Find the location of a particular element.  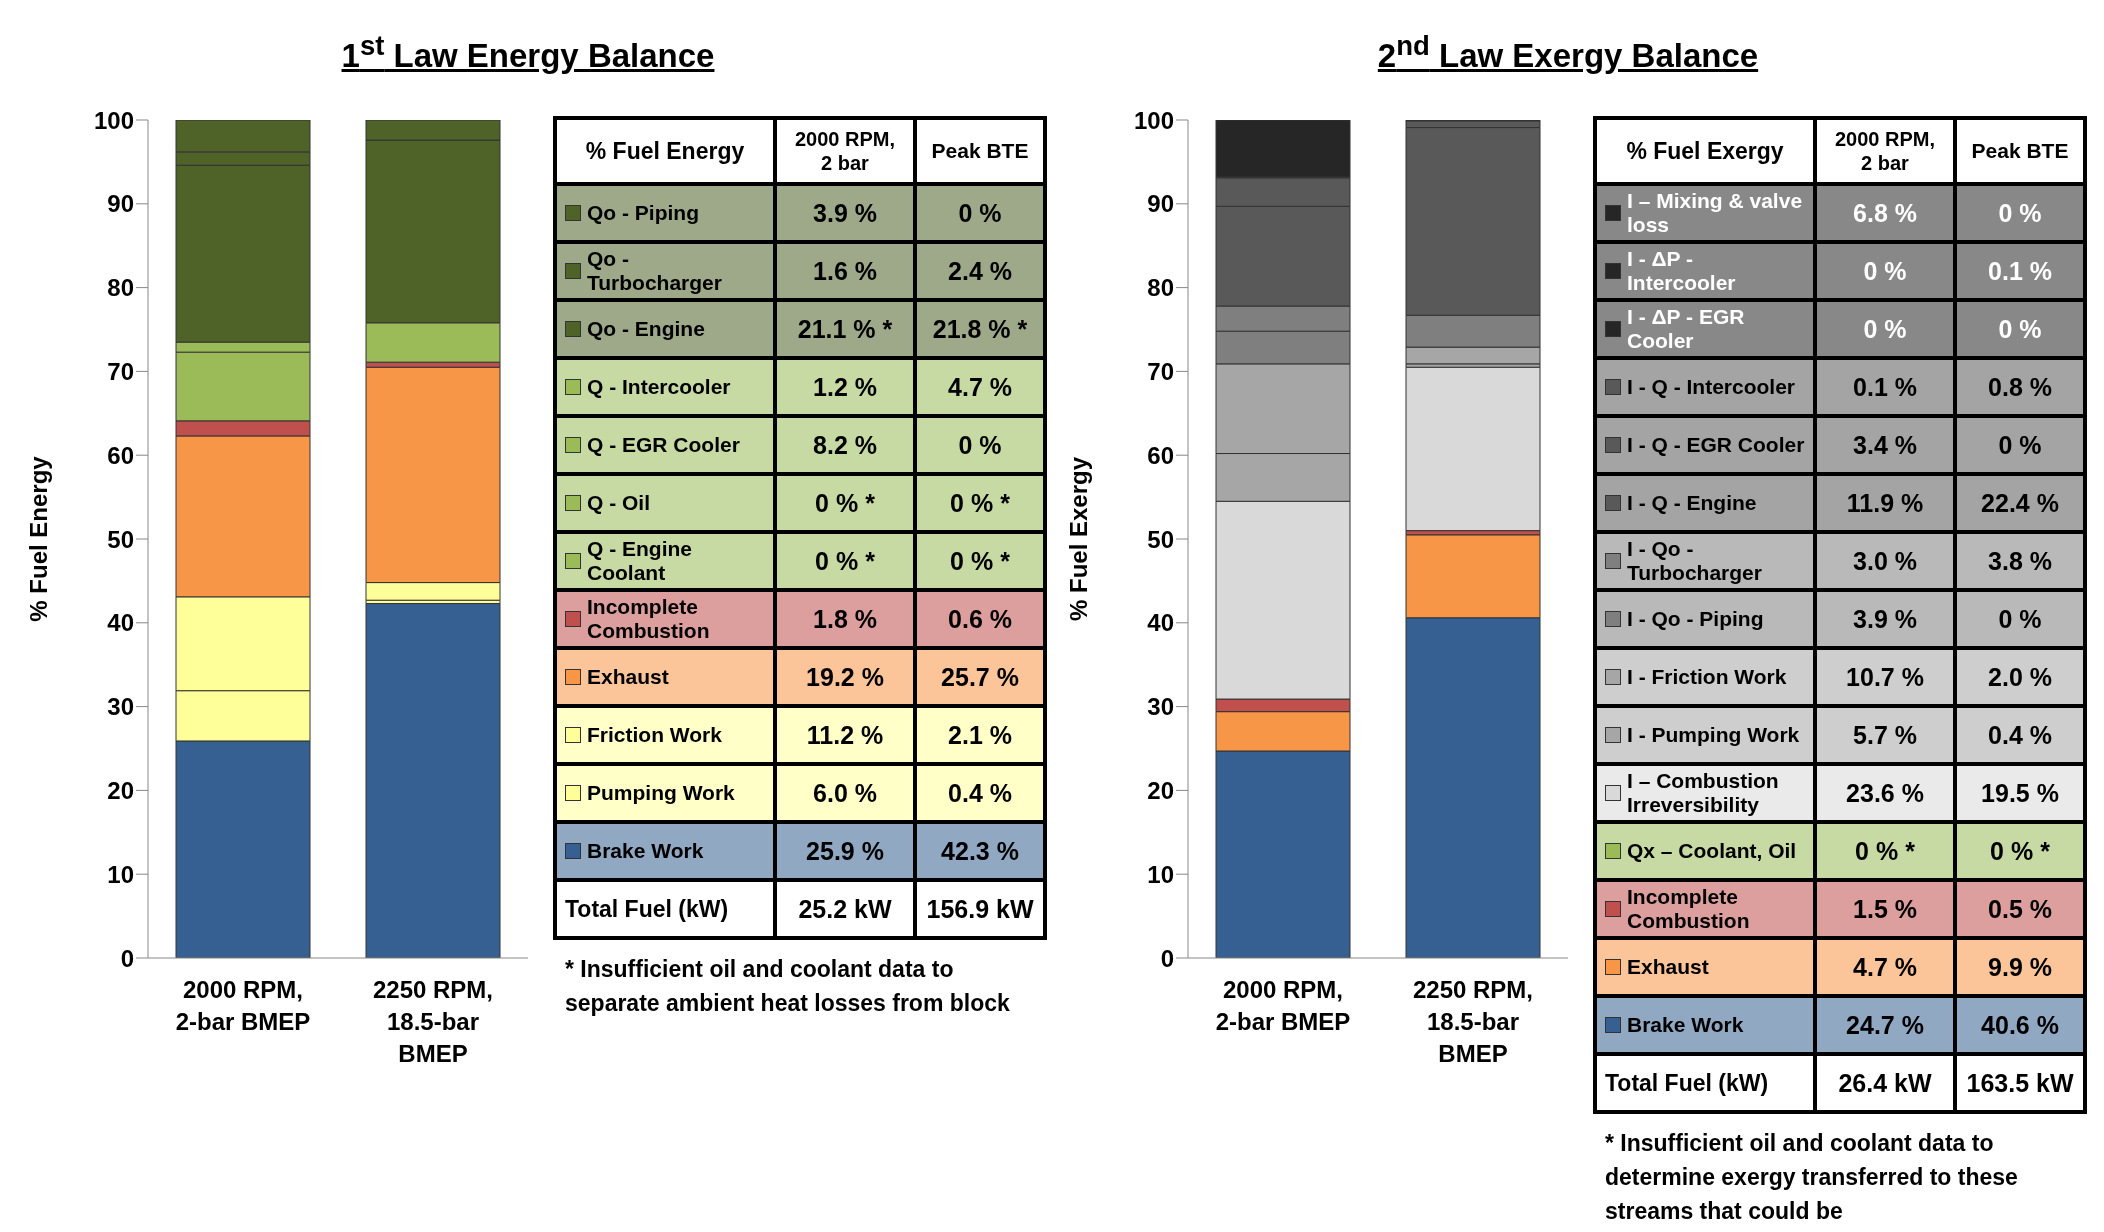

text: 11.9 % is located at coordinates (1885, 503).